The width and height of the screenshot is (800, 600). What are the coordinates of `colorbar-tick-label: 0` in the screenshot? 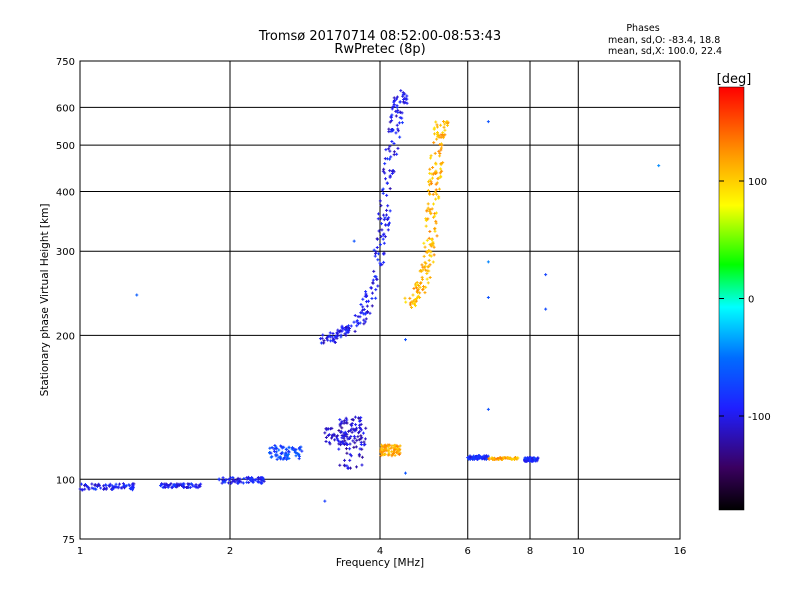 It's located at (751, 300).